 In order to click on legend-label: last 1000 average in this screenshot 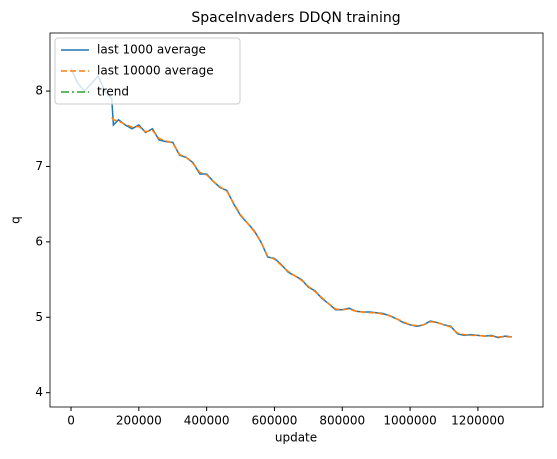, I will do `click(151, 50)`.